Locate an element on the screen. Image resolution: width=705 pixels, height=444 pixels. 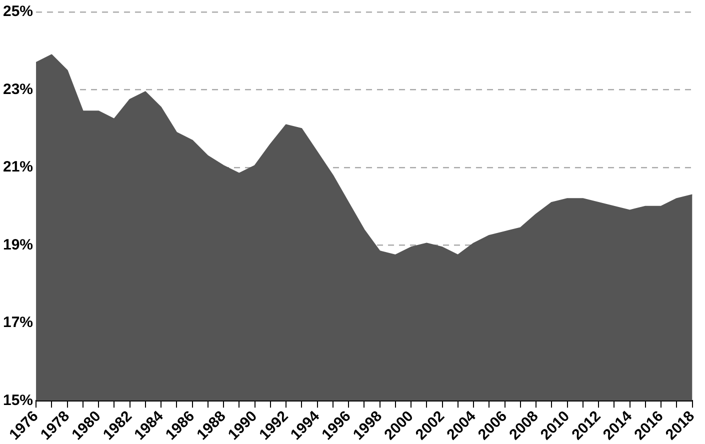
y-tick-label: 23% is located at coordinates (18, 89).